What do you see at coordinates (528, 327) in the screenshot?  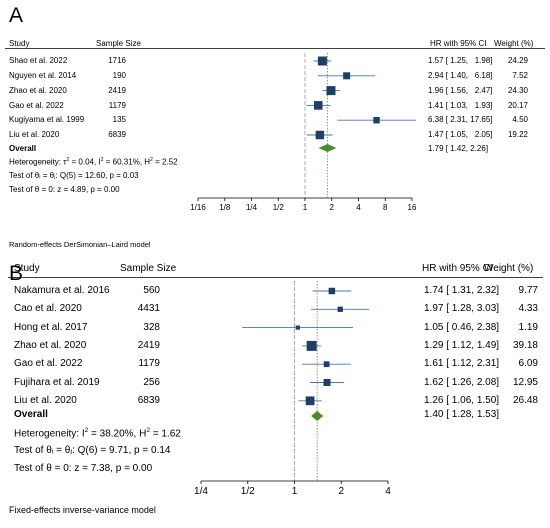 I see `weight-value: 1.19` at bounding box center [528, 327].